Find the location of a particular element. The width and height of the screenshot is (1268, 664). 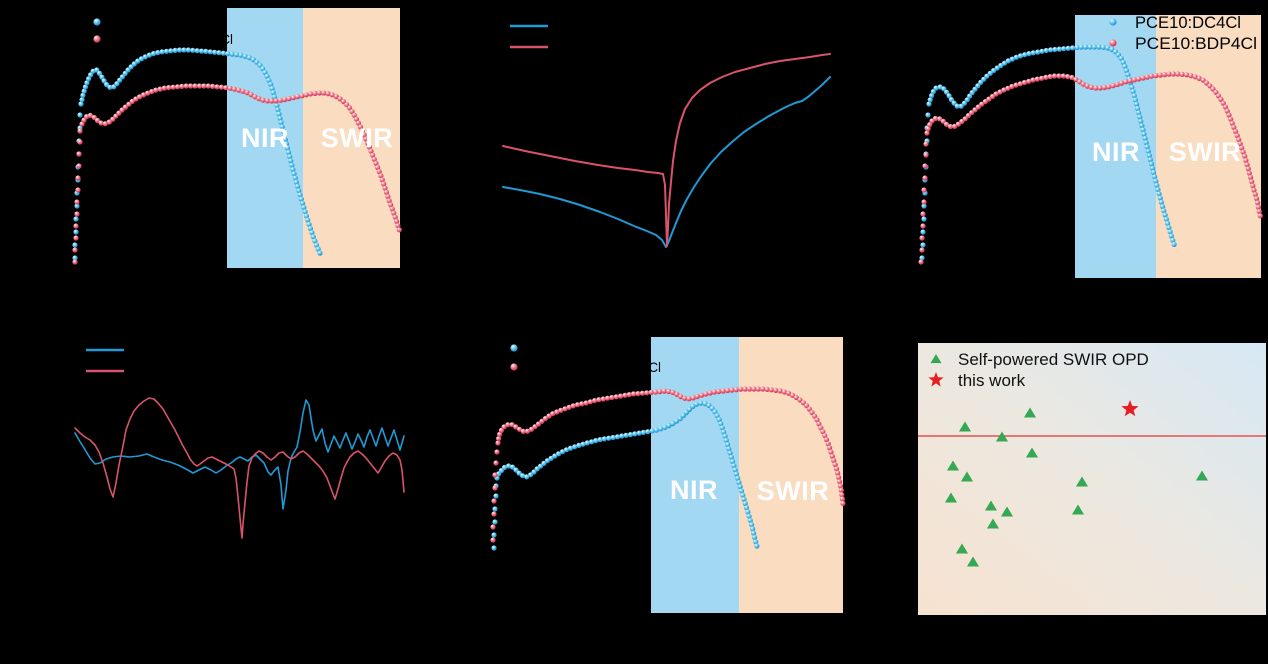

panel-c-graphics is located at coordinates (1090, 146).